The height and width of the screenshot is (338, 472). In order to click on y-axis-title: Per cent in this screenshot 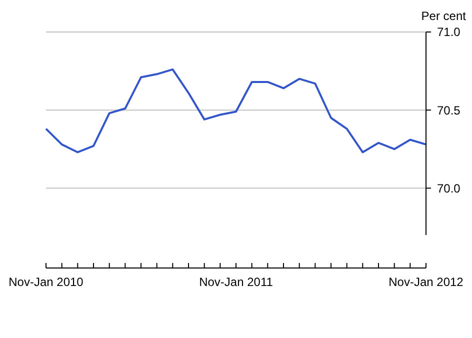, I will do `click(444, 16)`.